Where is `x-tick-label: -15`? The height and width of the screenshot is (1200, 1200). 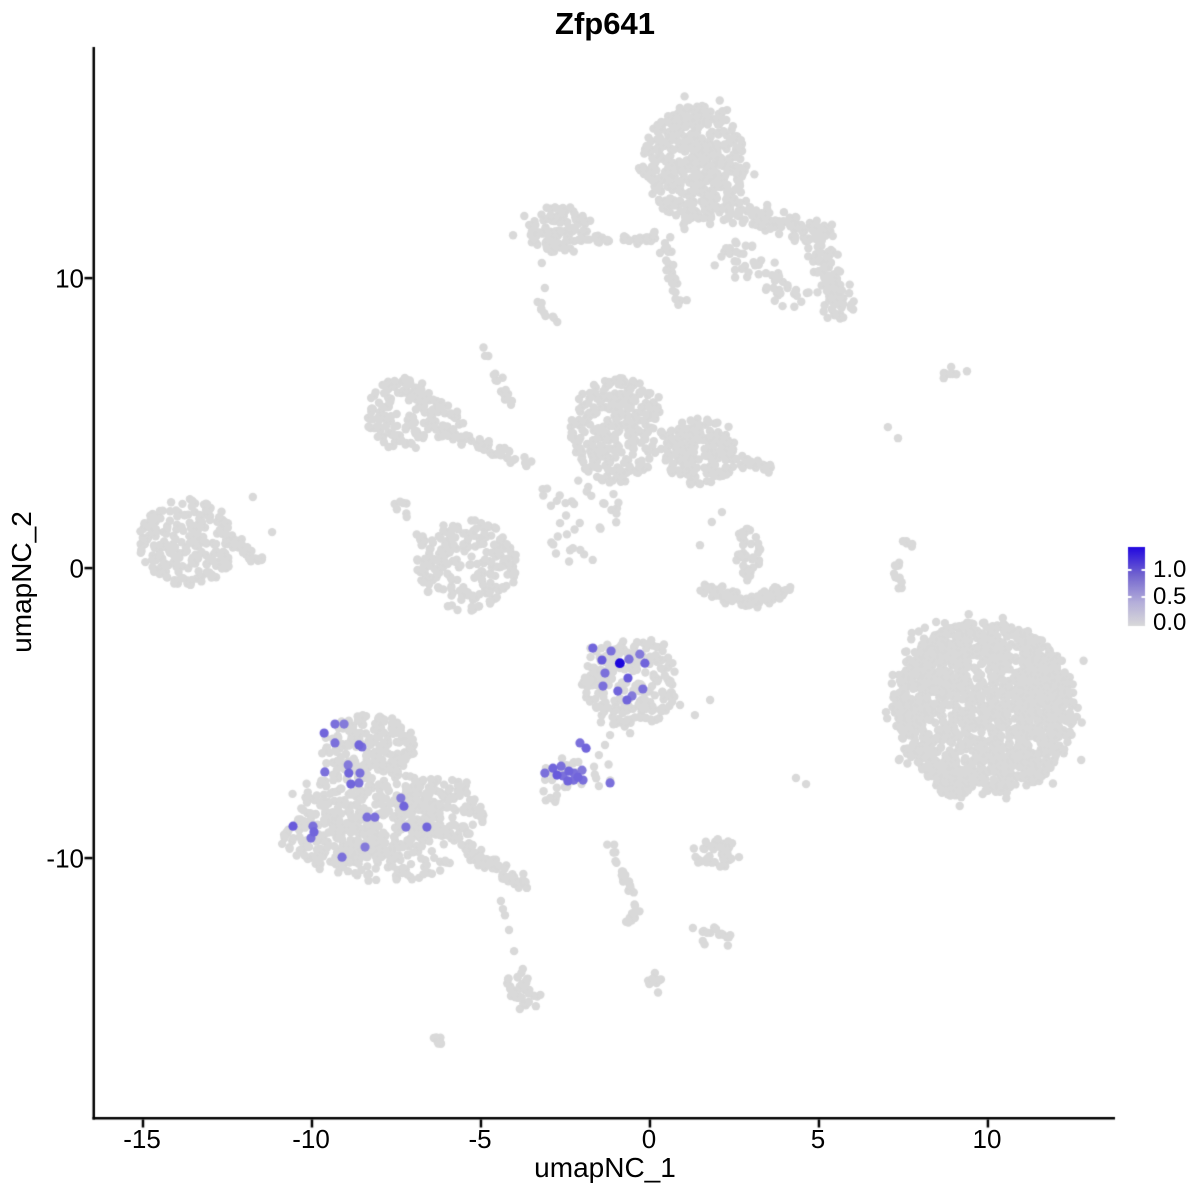 x-tick-label: -15 is located at coordinates (142, 1139).